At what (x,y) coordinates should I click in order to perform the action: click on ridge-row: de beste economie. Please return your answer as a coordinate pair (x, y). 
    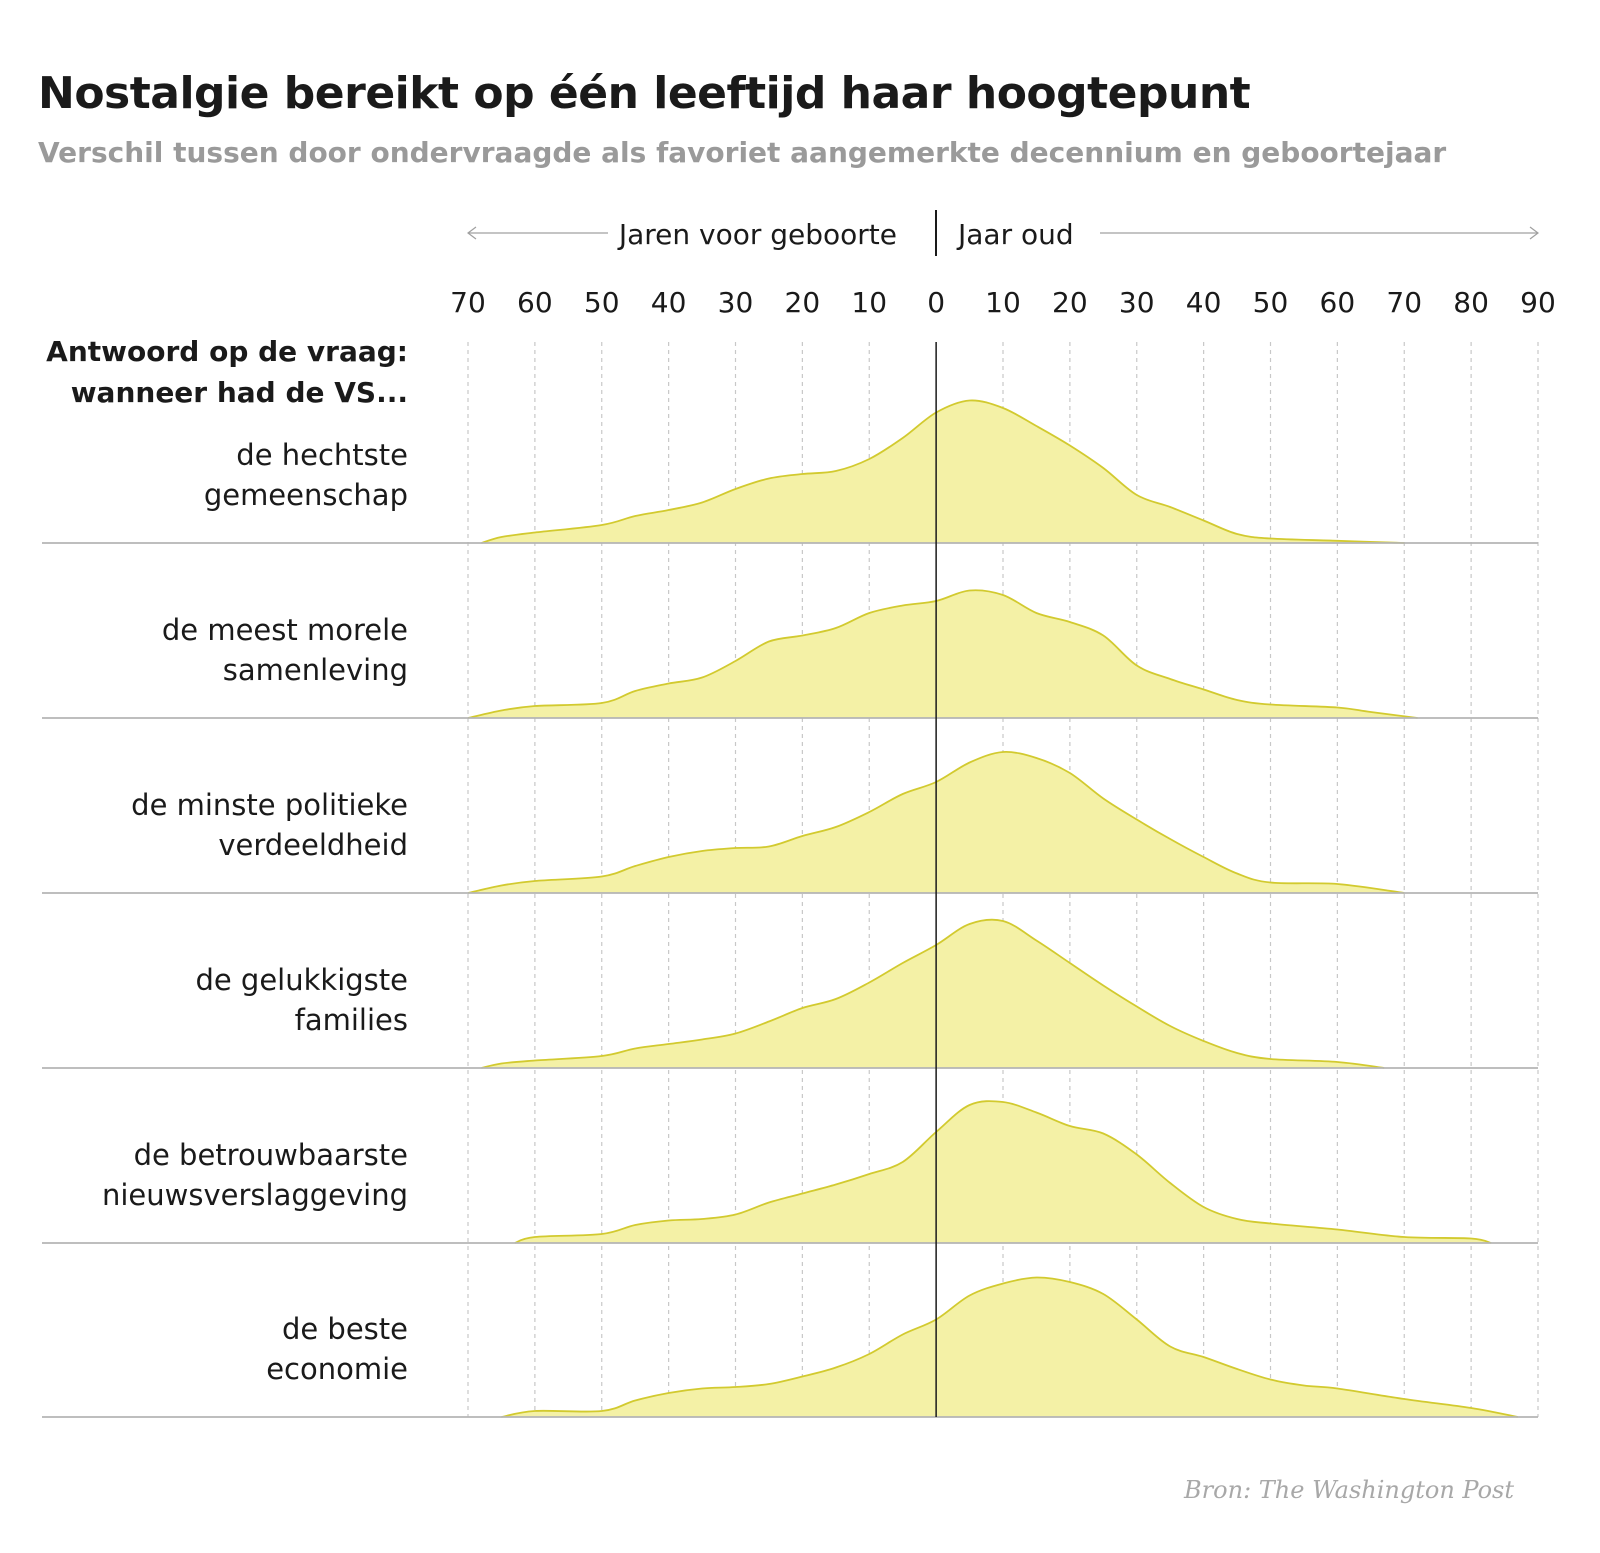
    Looking at the image, I should click on (790, 1347).